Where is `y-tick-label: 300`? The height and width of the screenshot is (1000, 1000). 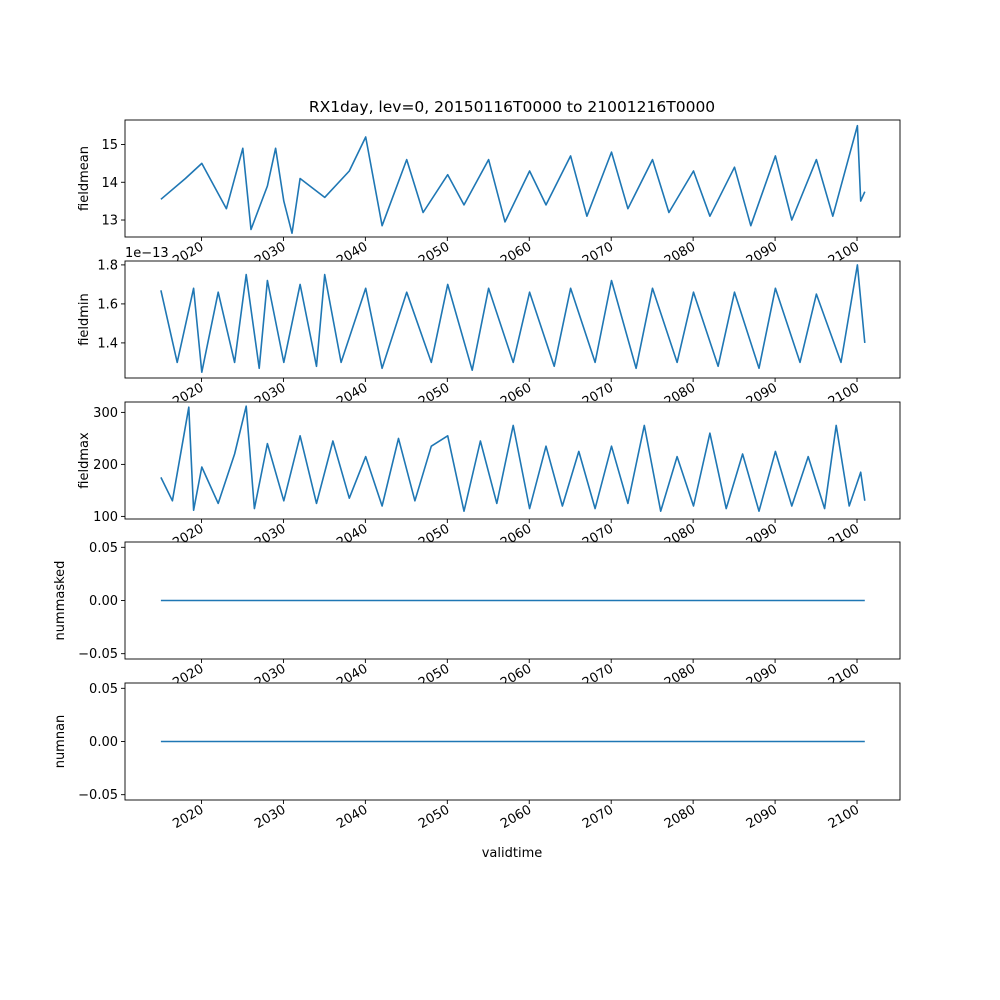
y-tick-label: 300 is located at coordinates (105, 413).